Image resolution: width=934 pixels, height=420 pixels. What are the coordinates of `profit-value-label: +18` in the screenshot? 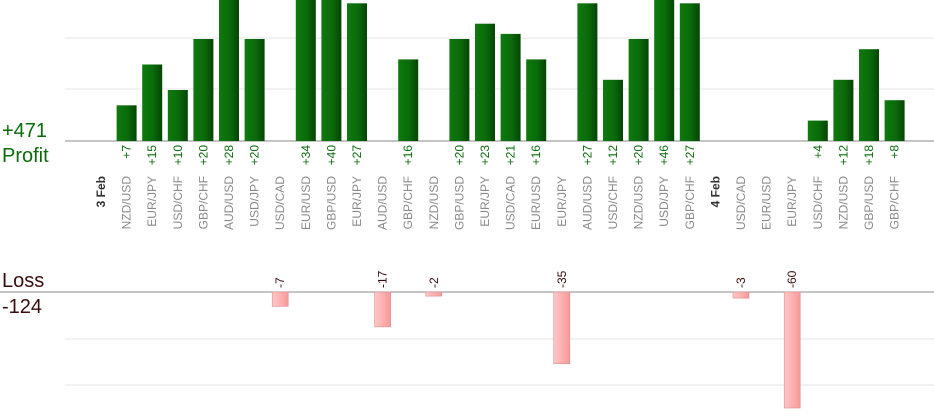 It's located at (869, 155).